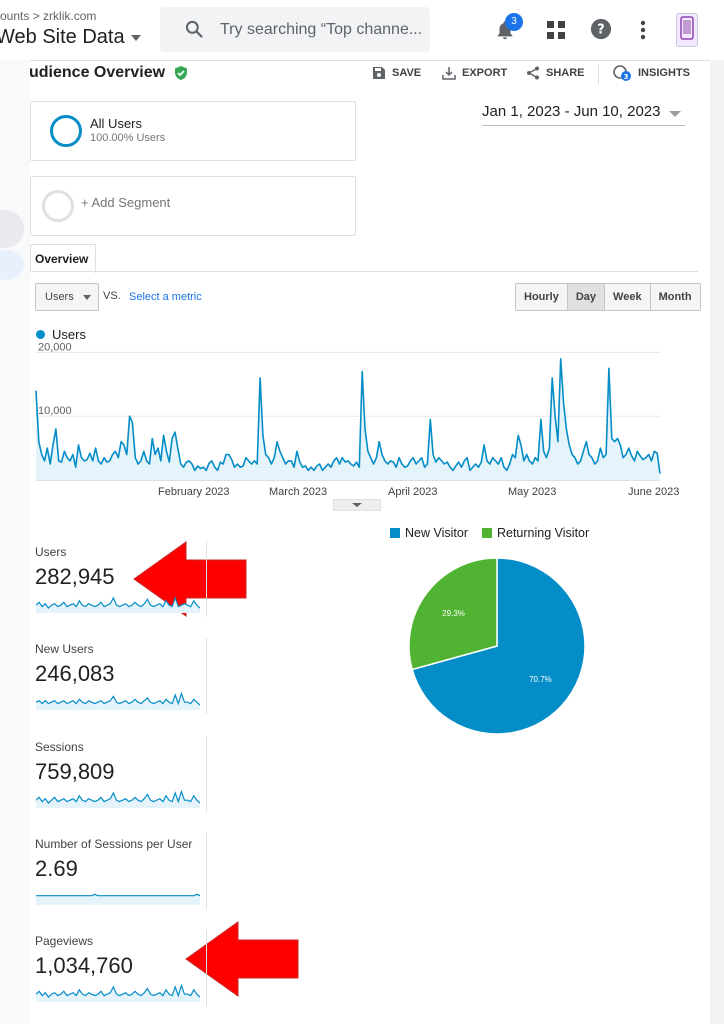  What do you see at coordinates (64, 941) in the screenshot?
I see `pageviews-metric-label: Pageviews` at bounding box center [64, 941].